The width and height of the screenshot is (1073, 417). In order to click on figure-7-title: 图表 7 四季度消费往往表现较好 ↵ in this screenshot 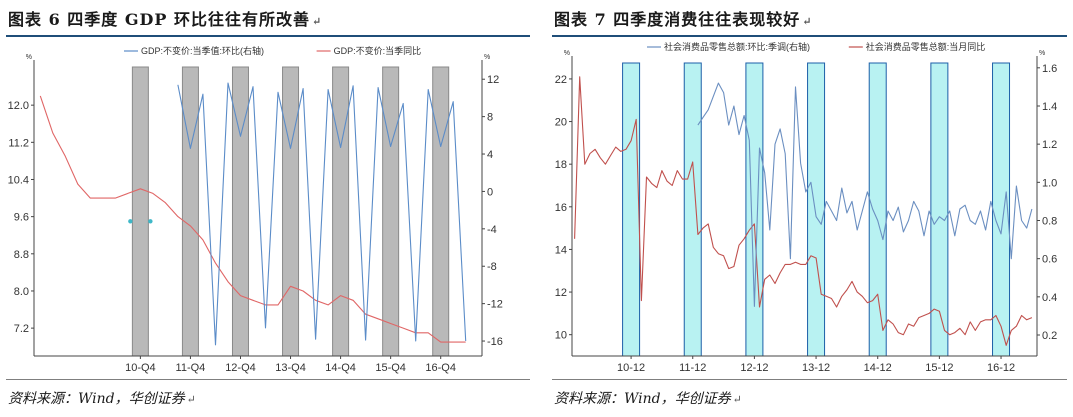, I will do `click(683, 19)`.